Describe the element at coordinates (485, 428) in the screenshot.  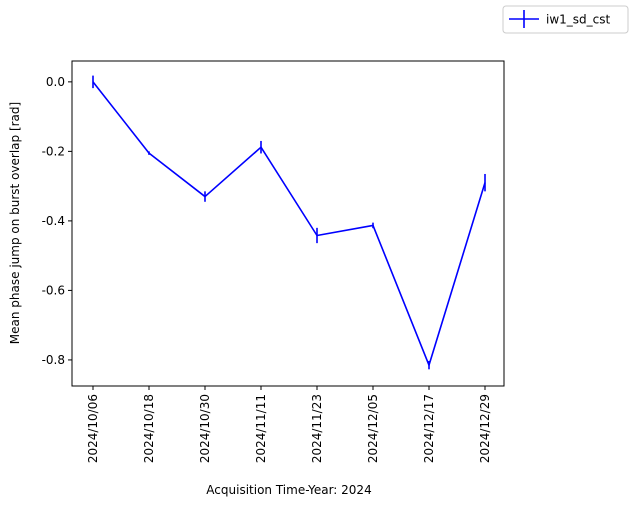
I see `x-tick-label: 2024/12/29` at that location.